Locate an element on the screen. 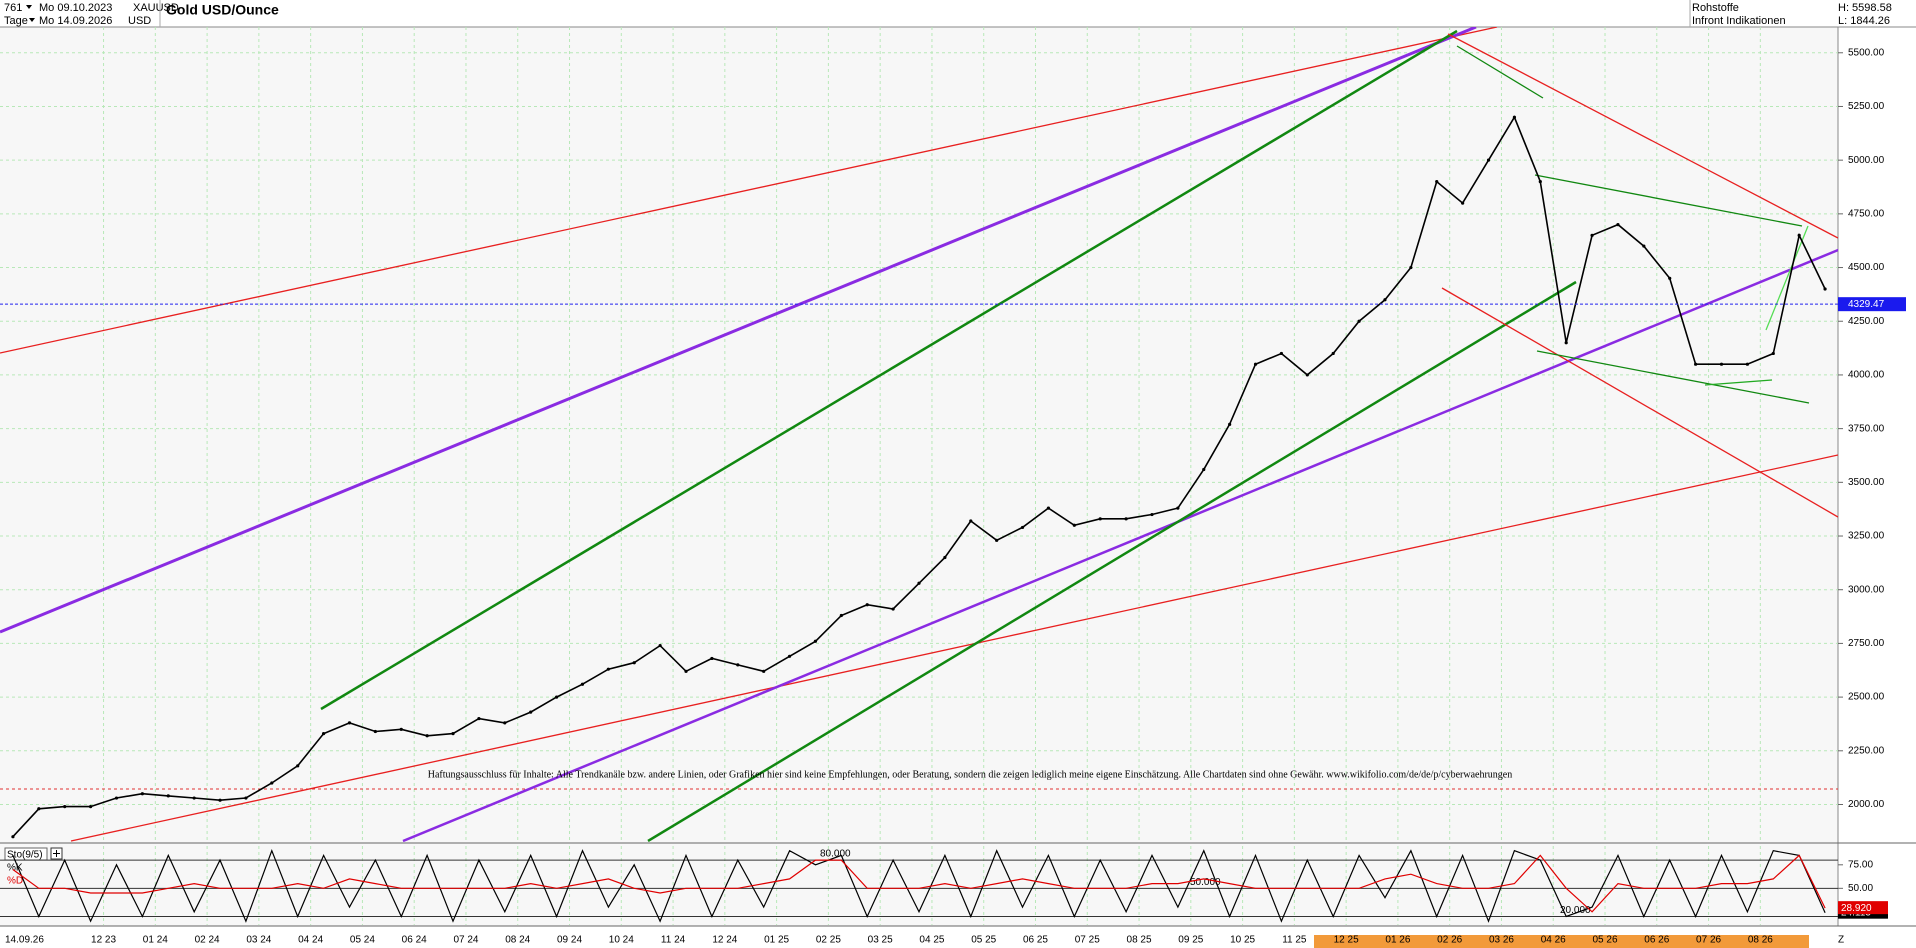 This screenshot has height=948, width=1916. x-tick-label: 11 25 is located at coordinates (1294, 940).